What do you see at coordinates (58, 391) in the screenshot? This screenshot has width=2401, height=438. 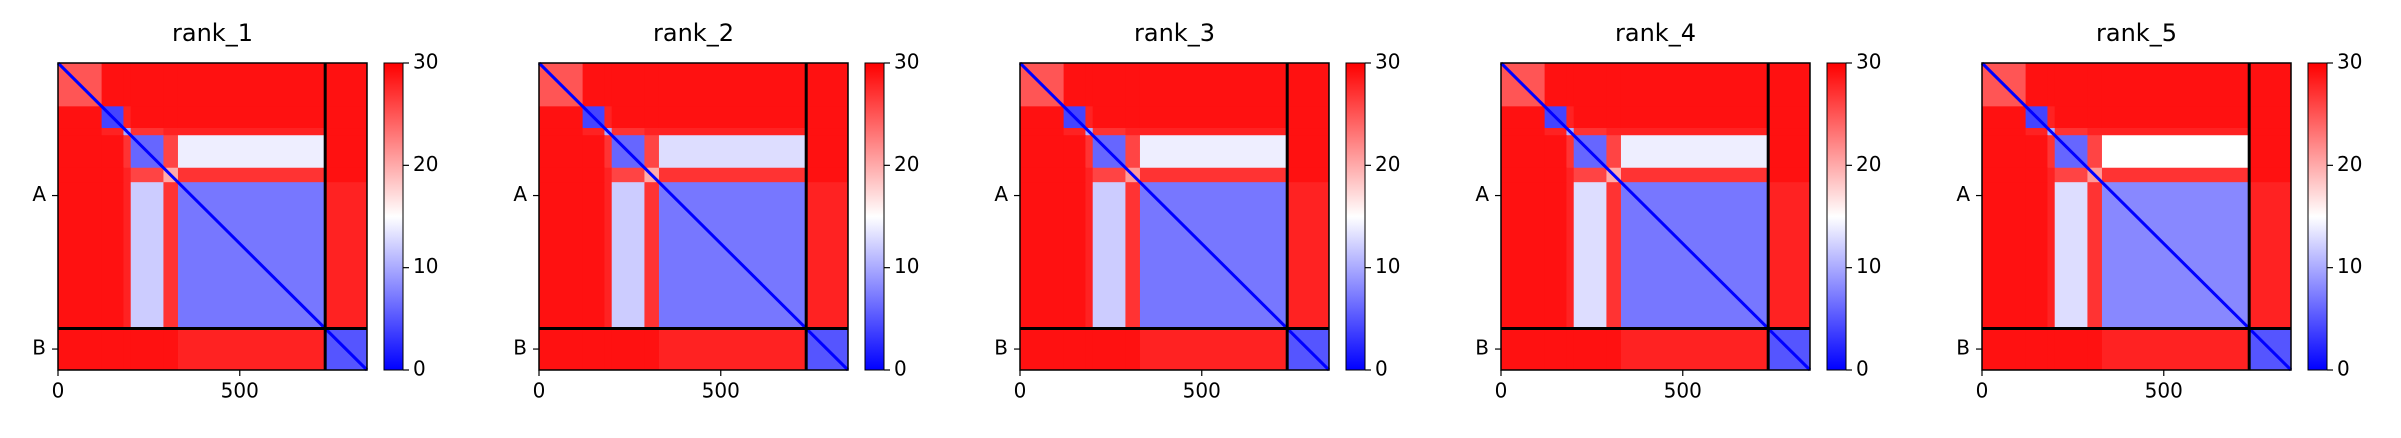 I see `x-tick-label: 0` at bounding box center [58, 391].